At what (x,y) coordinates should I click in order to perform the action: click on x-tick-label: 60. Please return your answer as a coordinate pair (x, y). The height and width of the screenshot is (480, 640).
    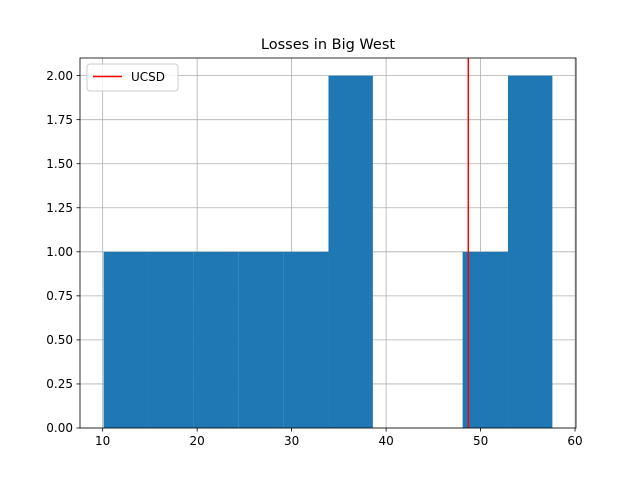
    Looking at the image, I should click on (574, 441).